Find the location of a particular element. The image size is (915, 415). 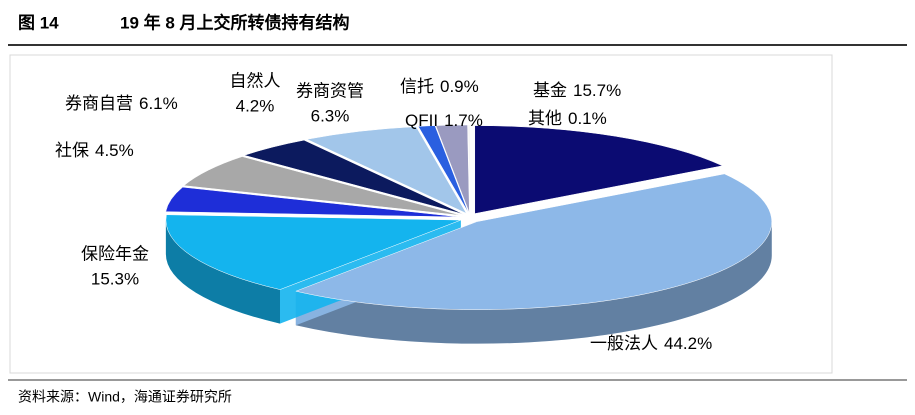

chart-title: 19 年 8 月上交所转债持有结构 is located at coordinates (235, 22).